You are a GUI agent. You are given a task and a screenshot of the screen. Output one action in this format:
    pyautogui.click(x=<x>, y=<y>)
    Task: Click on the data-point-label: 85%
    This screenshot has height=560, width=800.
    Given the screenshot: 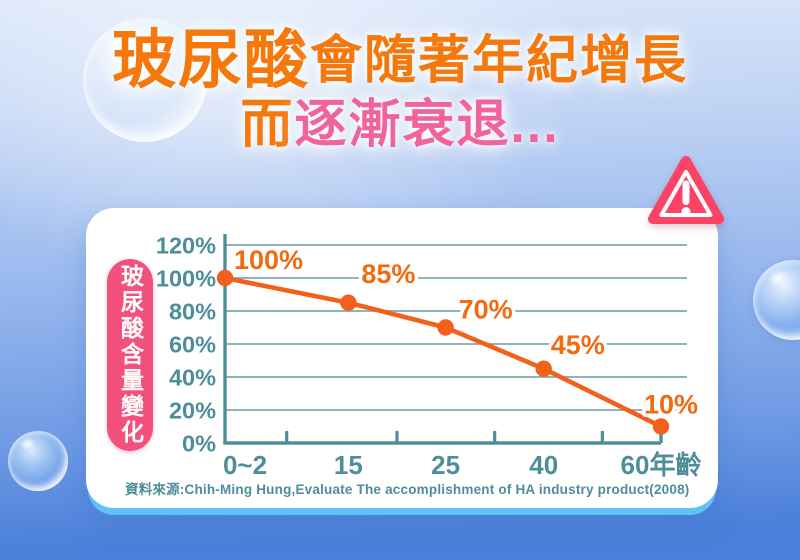 What is the action you would take?
    pyautogui.click(x=388, y=274)
    